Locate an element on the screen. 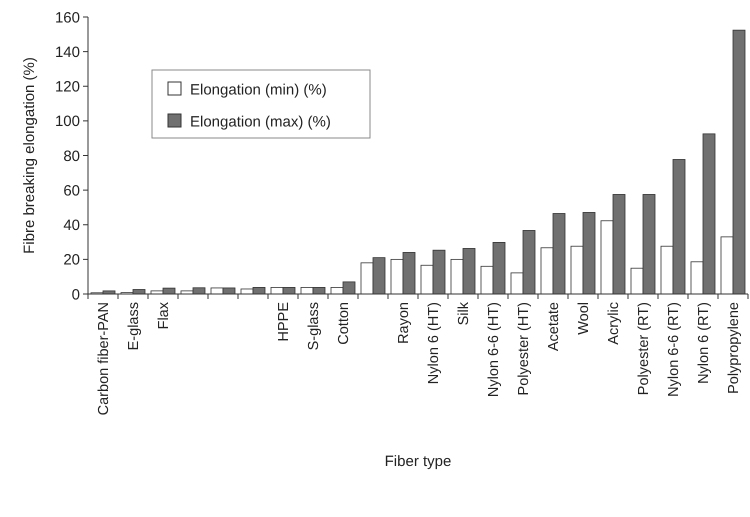 The width and height of the screenshot is (750, 517). x-tick-label: E-glass is located at coordinates (134, 326).